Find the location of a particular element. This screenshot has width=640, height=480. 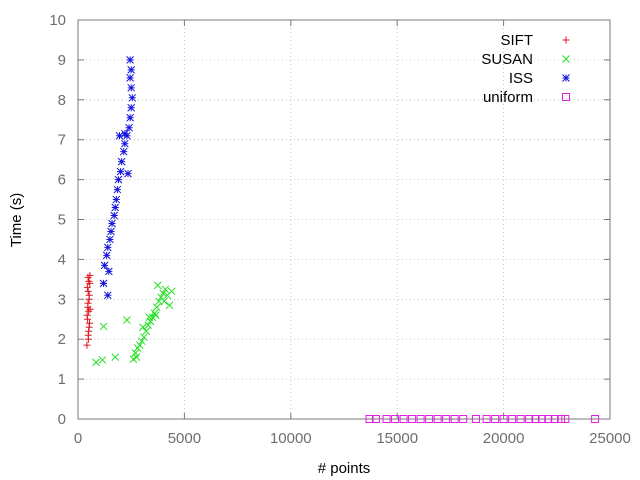

series-iss-points is located at coordinates (118, 178).